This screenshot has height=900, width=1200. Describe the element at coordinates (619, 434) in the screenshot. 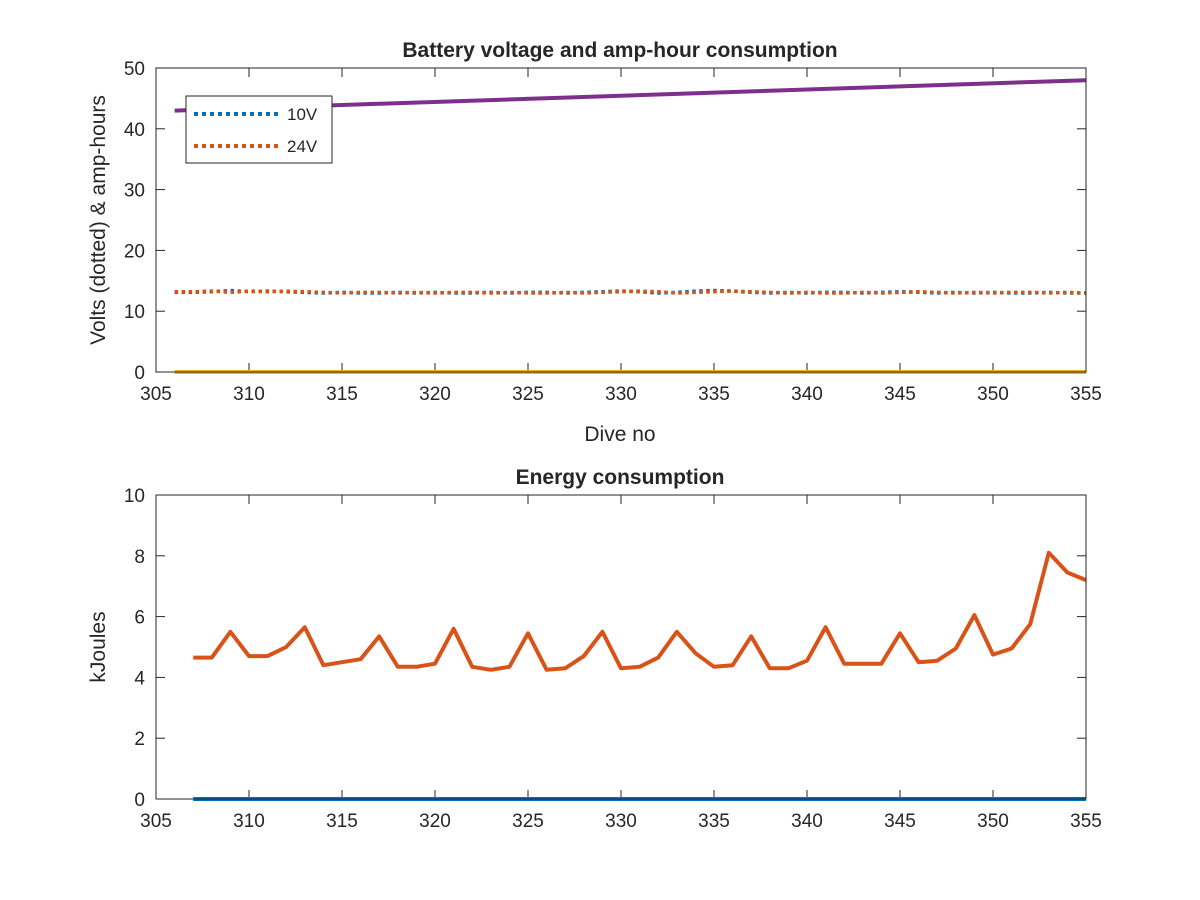

I see `top-chart-xlabel: Dive no` at that location.